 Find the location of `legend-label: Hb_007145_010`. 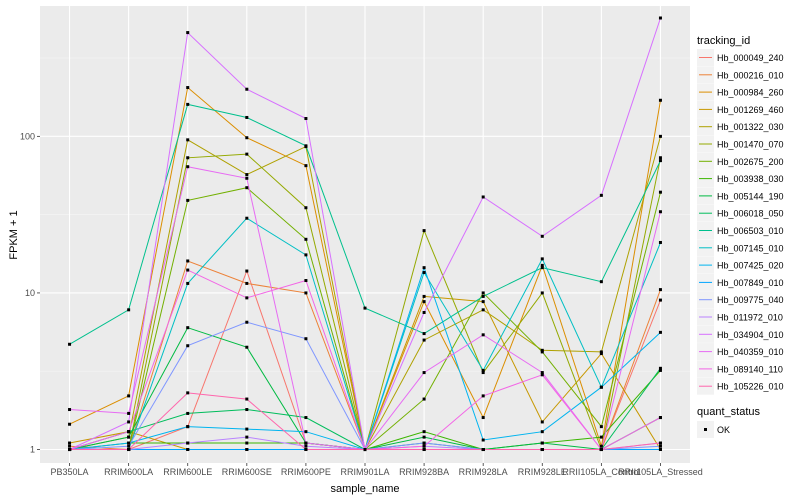

legend-label: Hb_007145_010 is located at coordinates (750, 248).